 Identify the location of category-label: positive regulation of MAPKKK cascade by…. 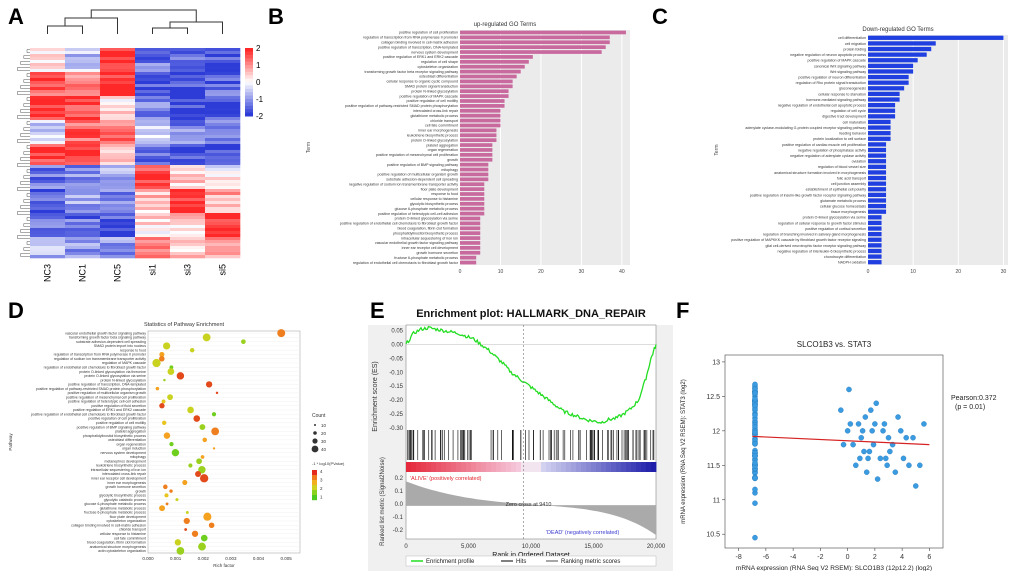
(798, 240).